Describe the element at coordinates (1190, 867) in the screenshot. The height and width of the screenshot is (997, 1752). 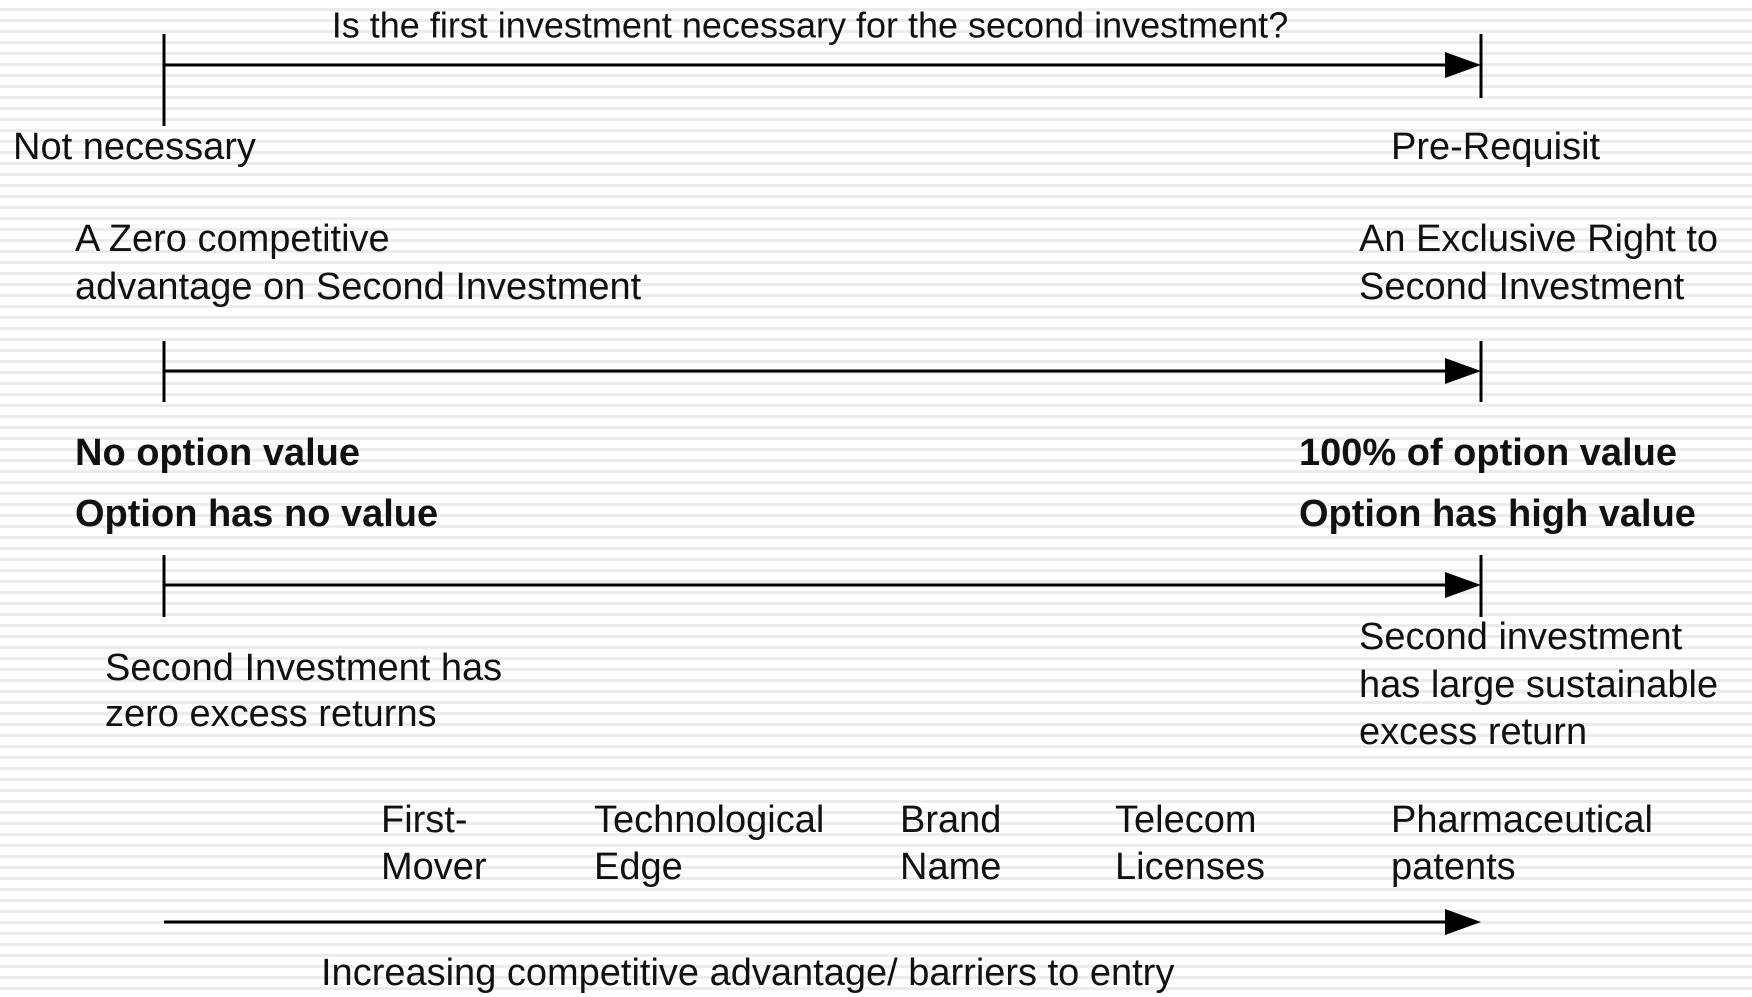
I see `example-label: Licenses` at that location.